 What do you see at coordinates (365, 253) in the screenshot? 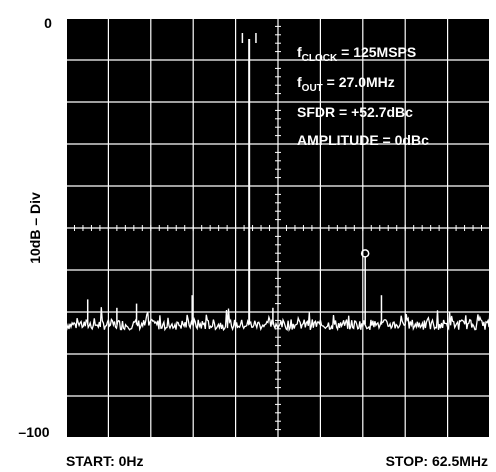
I see `spur-marker` at bounding box center [365, 253].